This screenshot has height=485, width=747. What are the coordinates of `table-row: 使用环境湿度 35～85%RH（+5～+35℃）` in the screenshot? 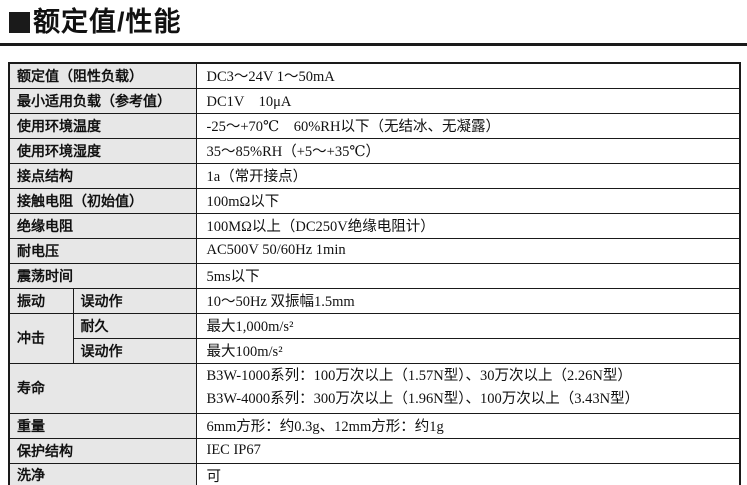 It's located at (374, 150).